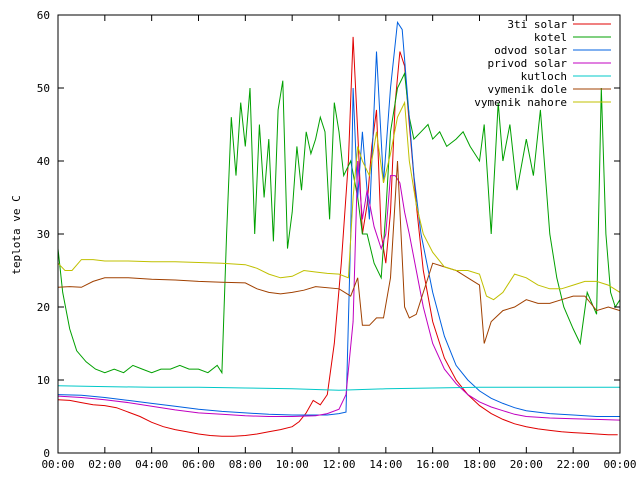  Describe the element at coordinates (338, 464) in the screenshot. I see `x-tick-label: 12:00` at that location.